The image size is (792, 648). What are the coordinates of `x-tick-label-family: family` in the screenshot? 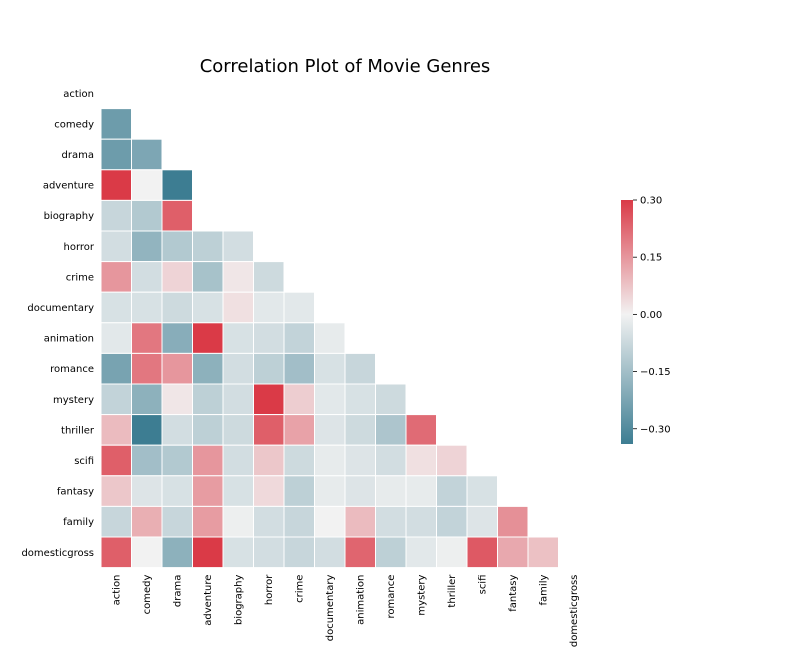 It's located at (544, 590).